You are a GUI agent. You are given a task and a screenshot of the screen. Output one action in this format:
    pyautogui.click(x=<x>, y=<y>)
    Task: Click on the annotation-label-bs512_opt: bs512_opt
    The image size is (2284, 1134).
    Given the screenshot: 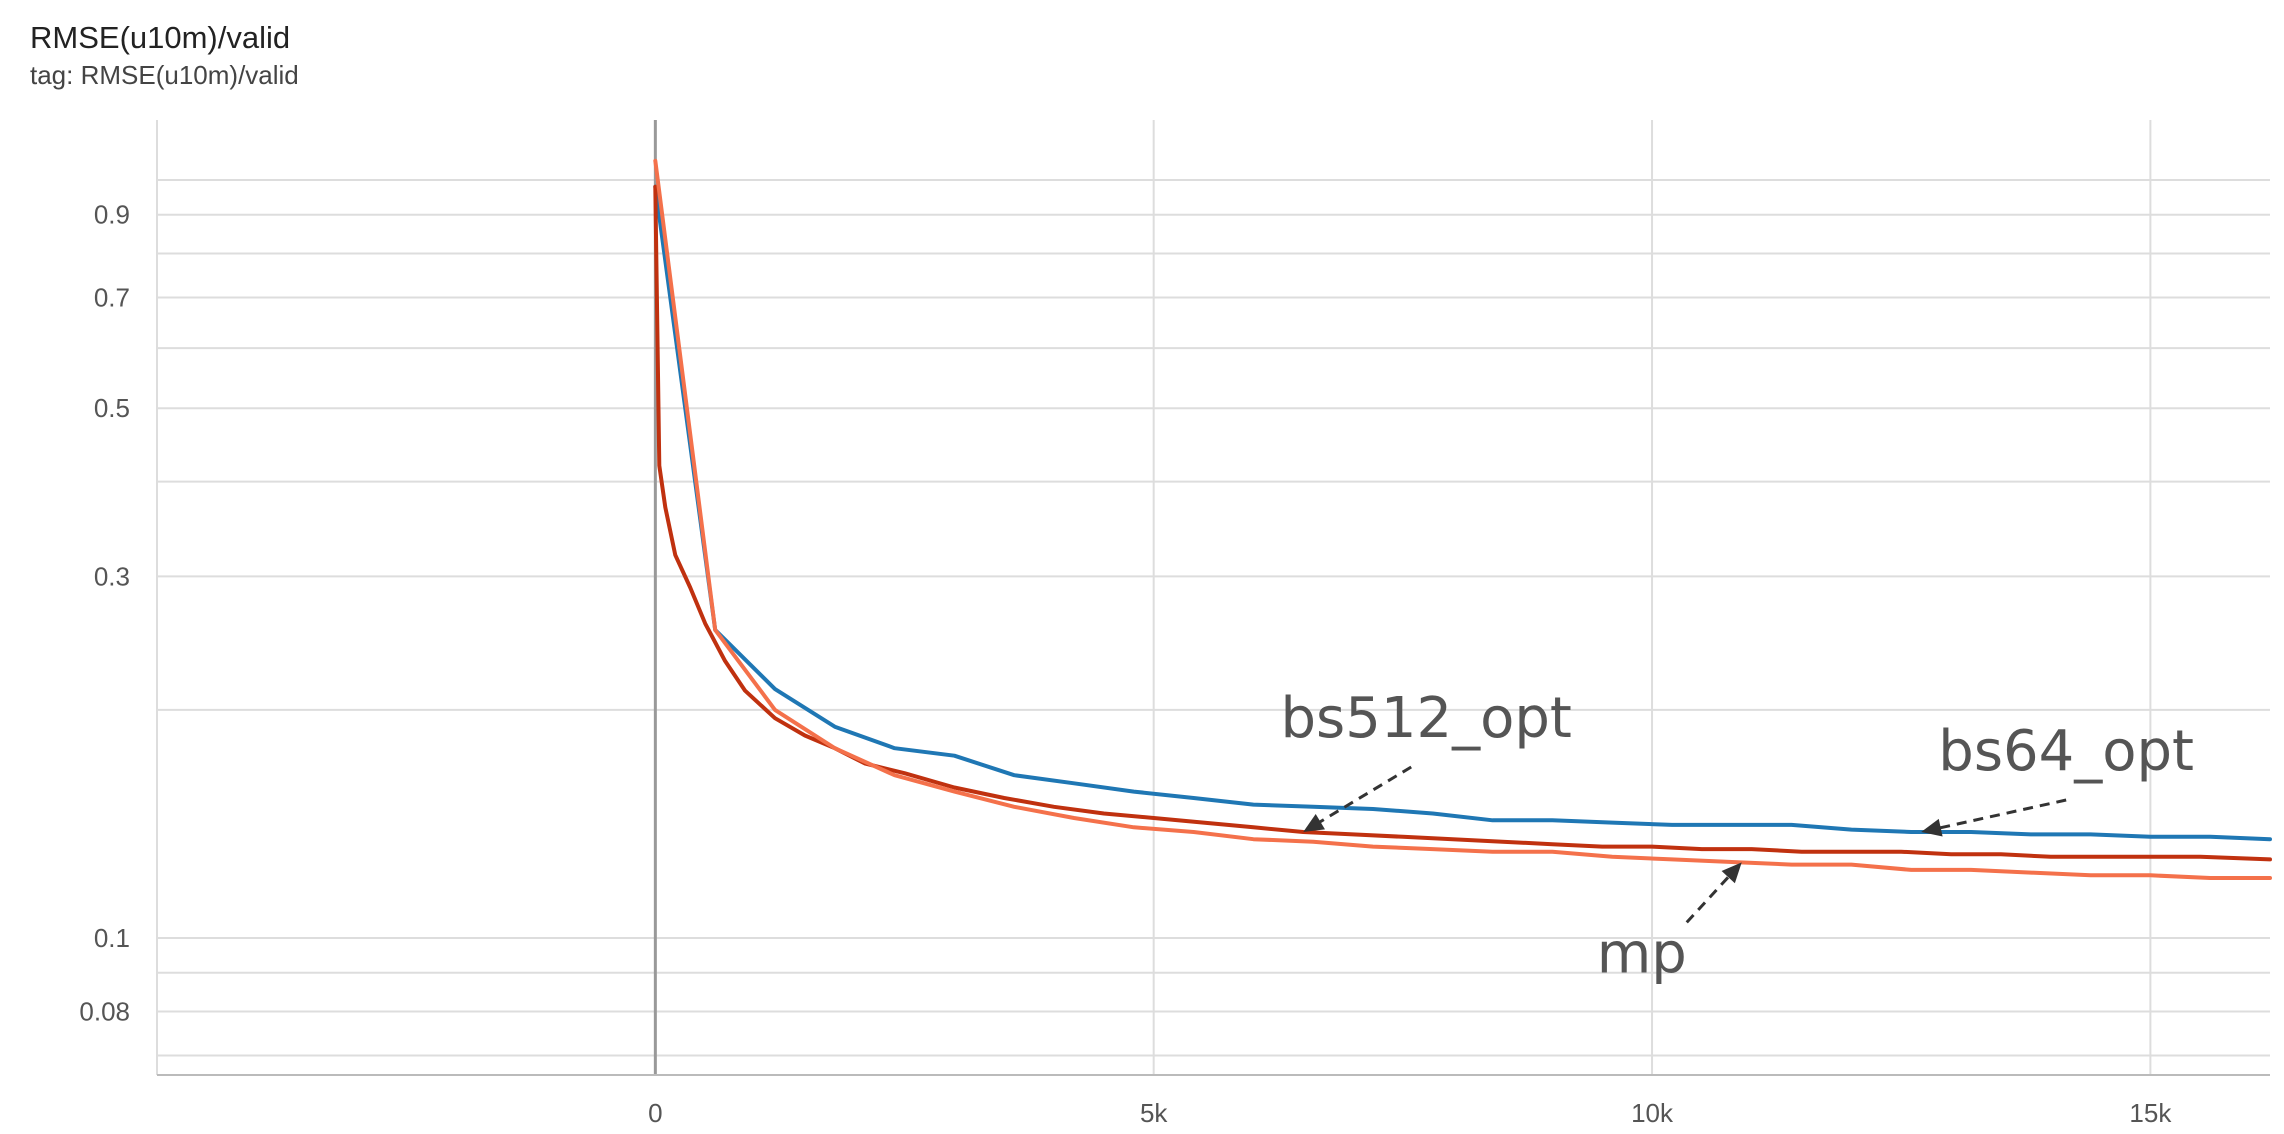 What is the action you would take?
    pyautogui.click(x=1426, y=718)
    